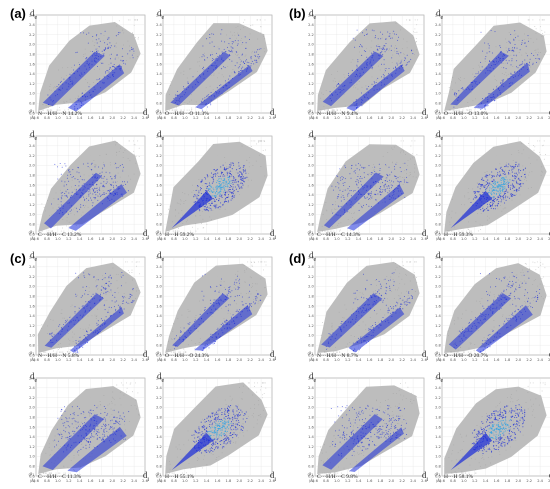 The width and height of the screenshot is (550, 489). I want to click on y-tick-label: 1.2, so click(438, 205).